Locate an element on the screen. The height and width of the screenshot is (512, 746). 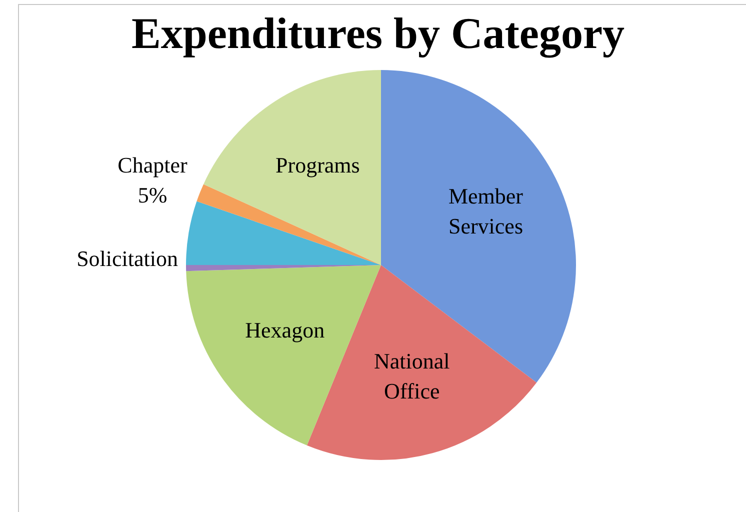
slice-label: Member Services is located at coordinates (486, 211).